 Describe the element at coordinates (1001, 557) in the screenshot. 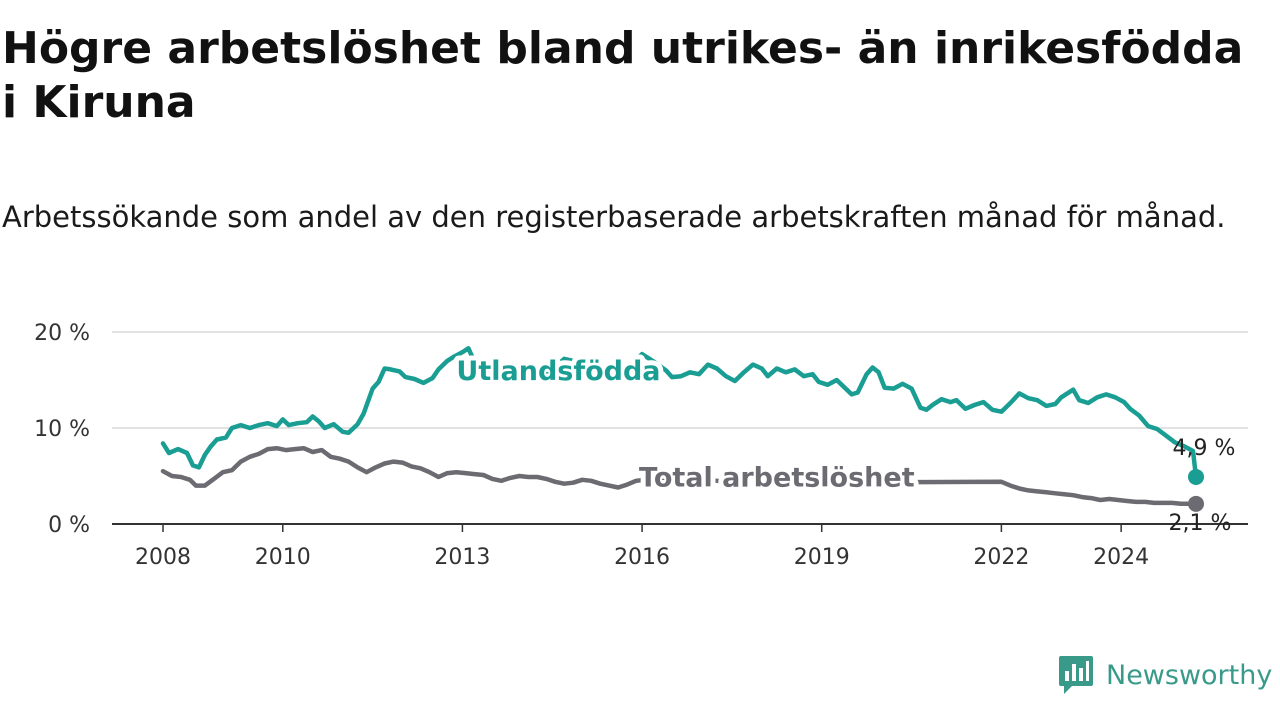

I see `x-tick-label: 2022` at that location.